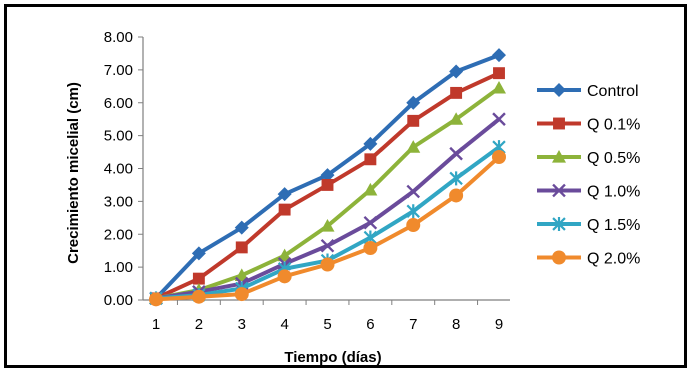 The height and width of the screenshot is (373, 694). I want to click on x-tick-label: 7, so click(413, 324).